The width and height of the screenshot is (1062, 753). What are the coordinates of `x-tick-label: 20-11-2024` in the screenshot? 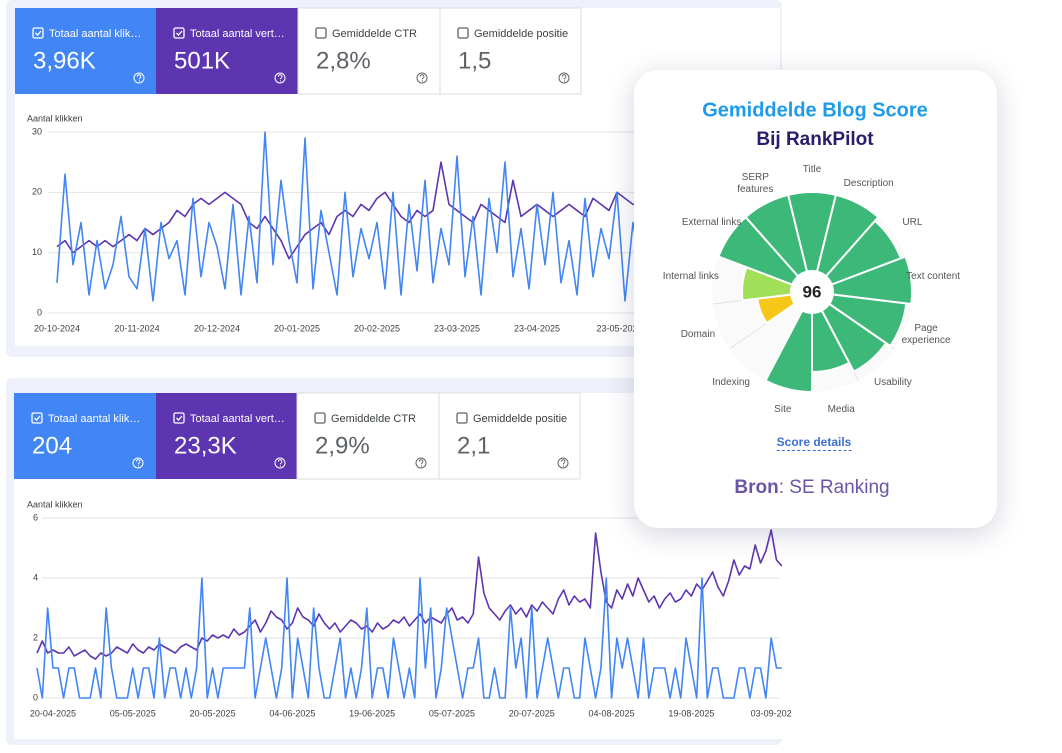 It's located at (136, 328).